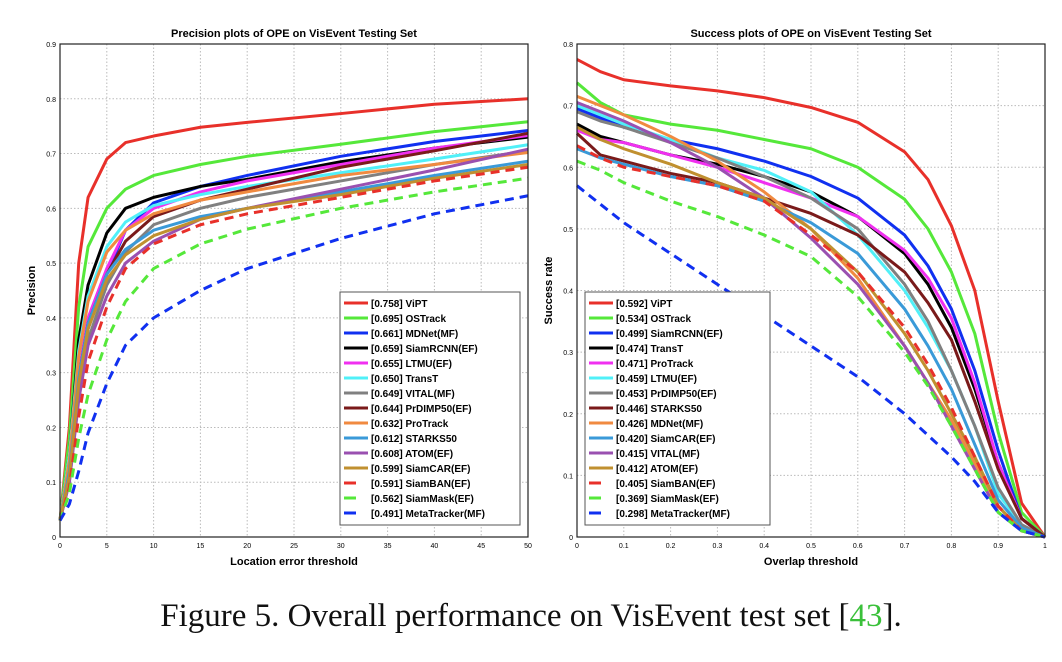 The width and height of the screenshot is (1062, 662). Describe the element at coordinates (424, 349) in the screenshot. I see `legend-entry: [0.659] SiamRCNN(EF)` at that location.